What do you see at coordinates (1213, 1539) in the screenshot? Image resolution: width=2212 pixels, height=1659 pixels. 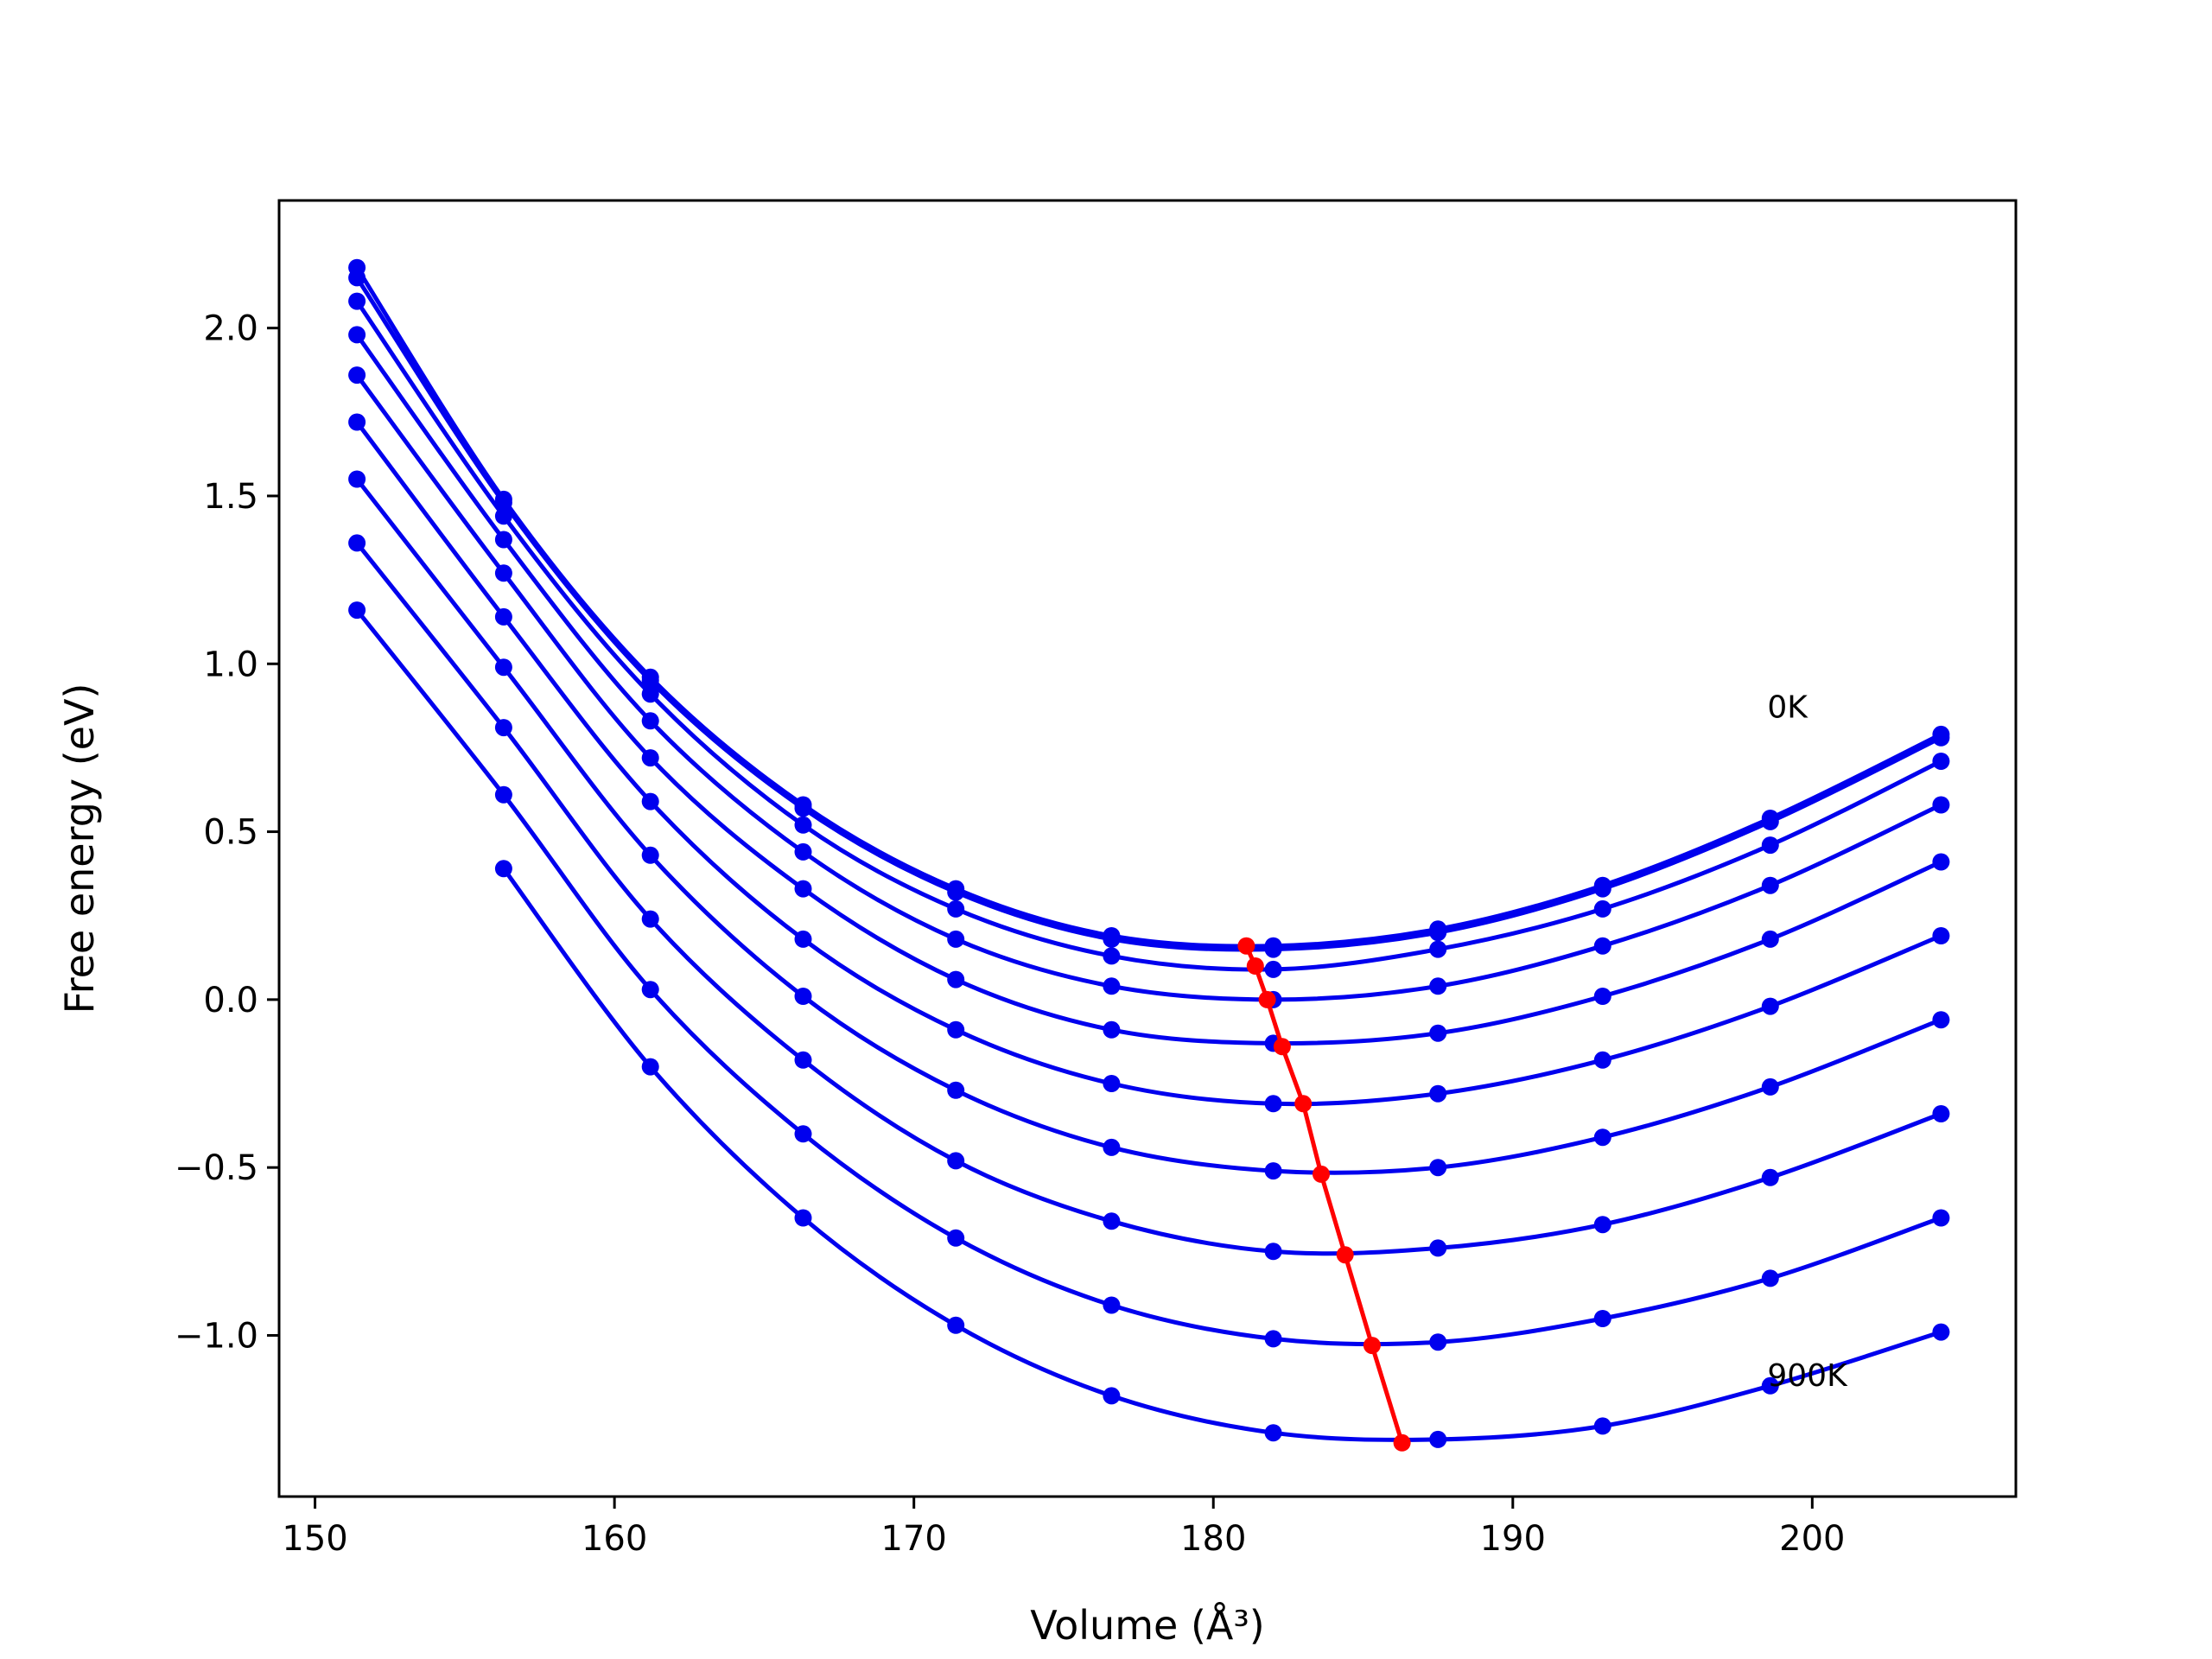 I see `x-tick-label-180: 180` at bounding box center [1213, 1539].